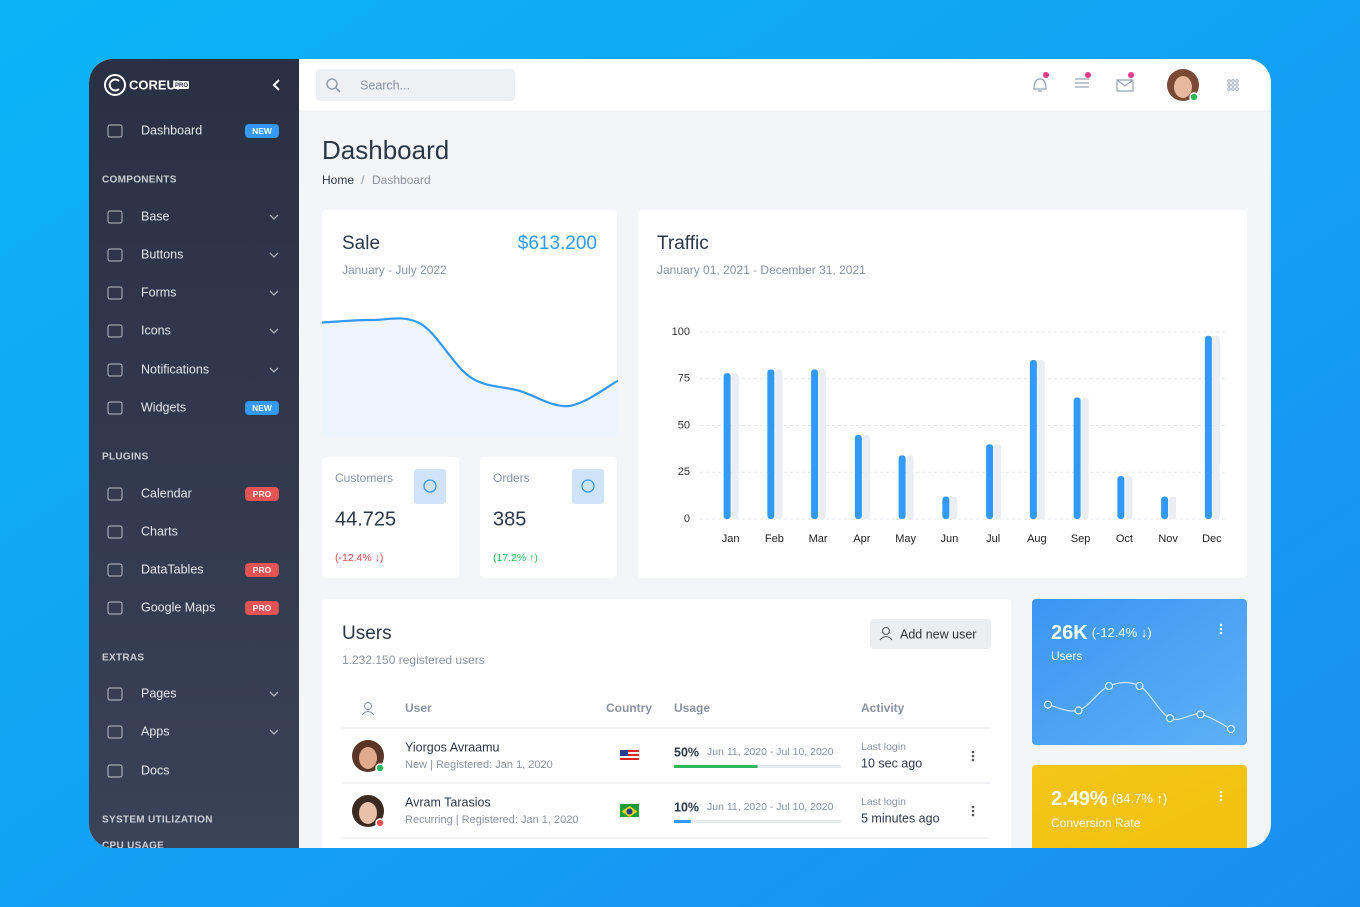 This screenshot has height=907, width=1360. What do you see at coordinates (687, 519) in the screenshot?
I see `y-tick-label: 0` at bounding box center [687, 519].